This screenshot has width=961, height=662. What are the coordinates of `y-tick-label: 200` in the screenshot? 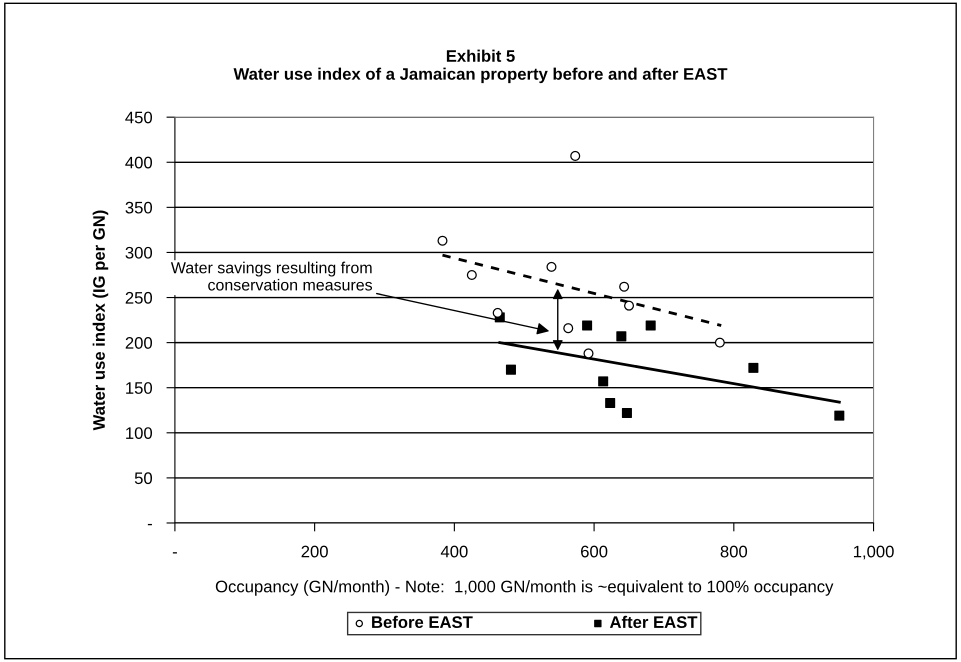 It's located at (139, 343).